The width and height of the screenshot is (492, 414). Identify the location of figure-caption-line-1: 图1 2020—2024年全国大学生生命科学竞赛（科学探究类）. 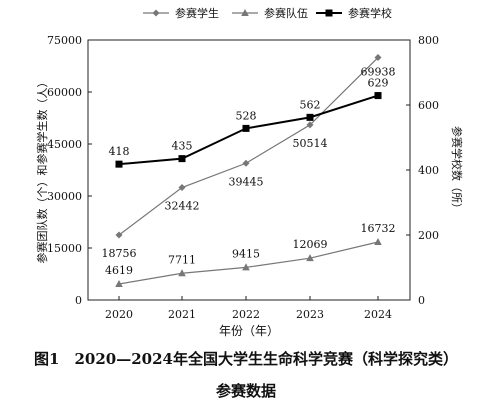
(246, 359).